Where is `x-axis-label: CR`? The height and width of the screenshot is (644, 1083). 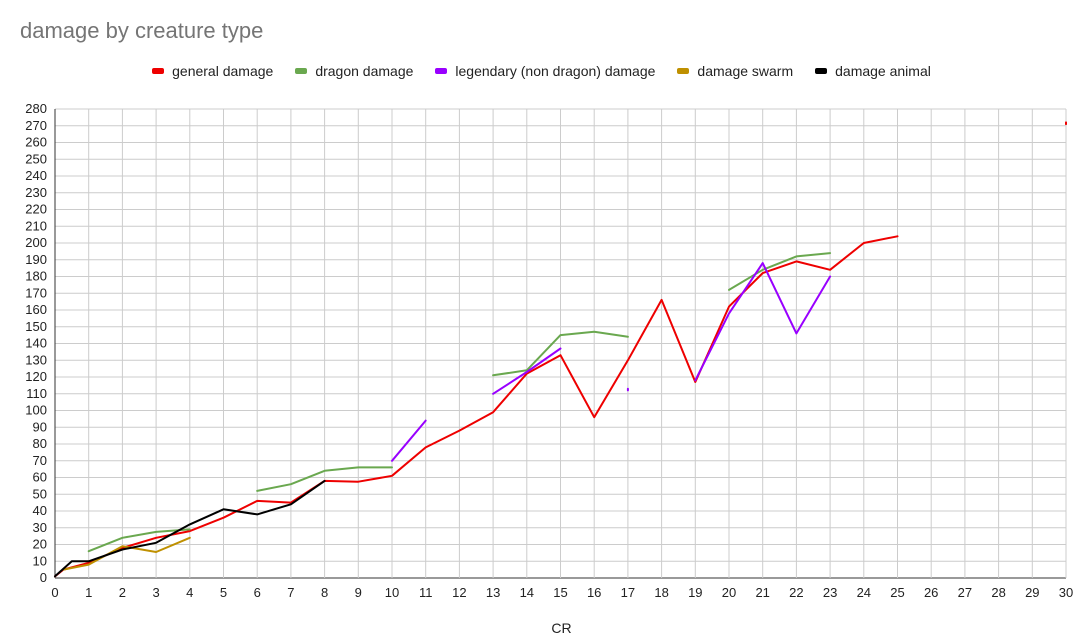
x-axis-label: CR is located at coordinates (561, 628).